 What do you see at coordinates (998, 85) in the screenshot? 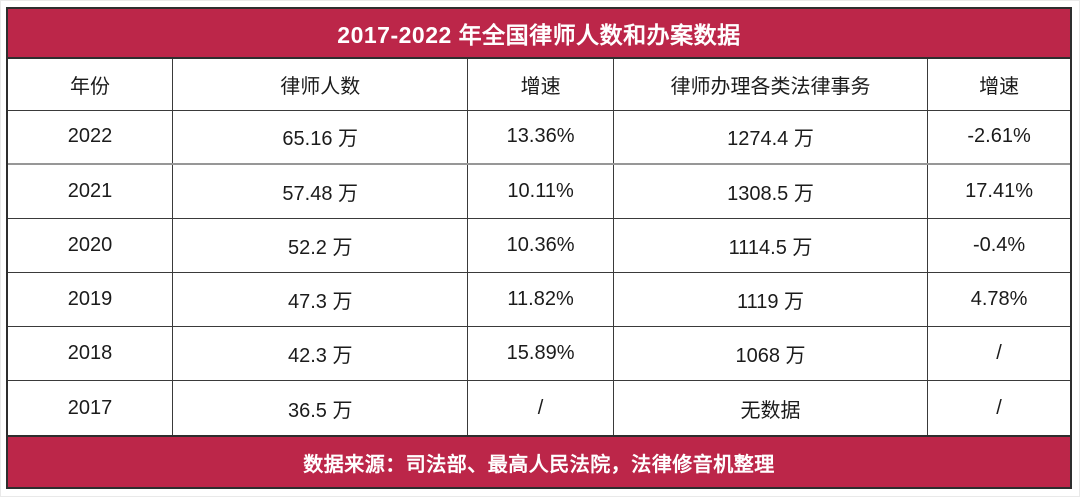
I see `col-header-cases-growth: 增速` at bounding box center [998, 85].